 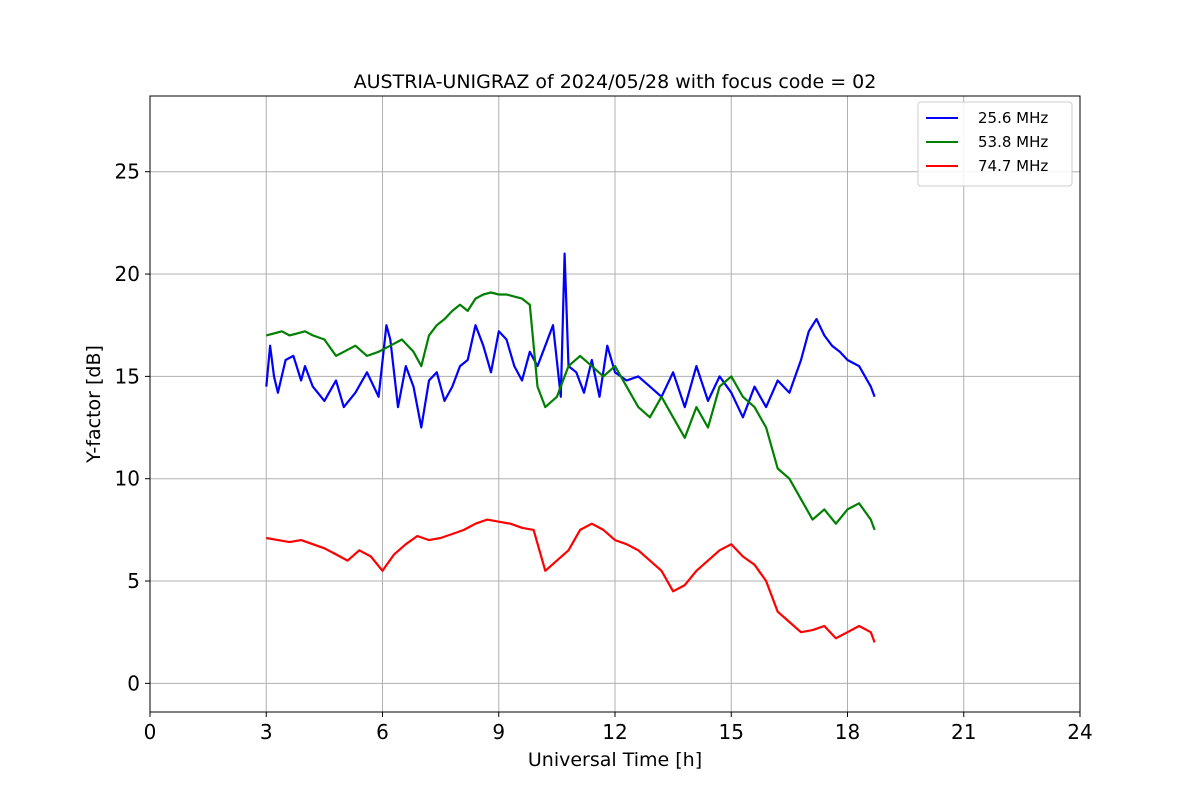 What do you see at coordinates (94, 404) in the screenshot?
I see `y-axis-label: Y-factor [dB]` at bounding box center [94, 404].